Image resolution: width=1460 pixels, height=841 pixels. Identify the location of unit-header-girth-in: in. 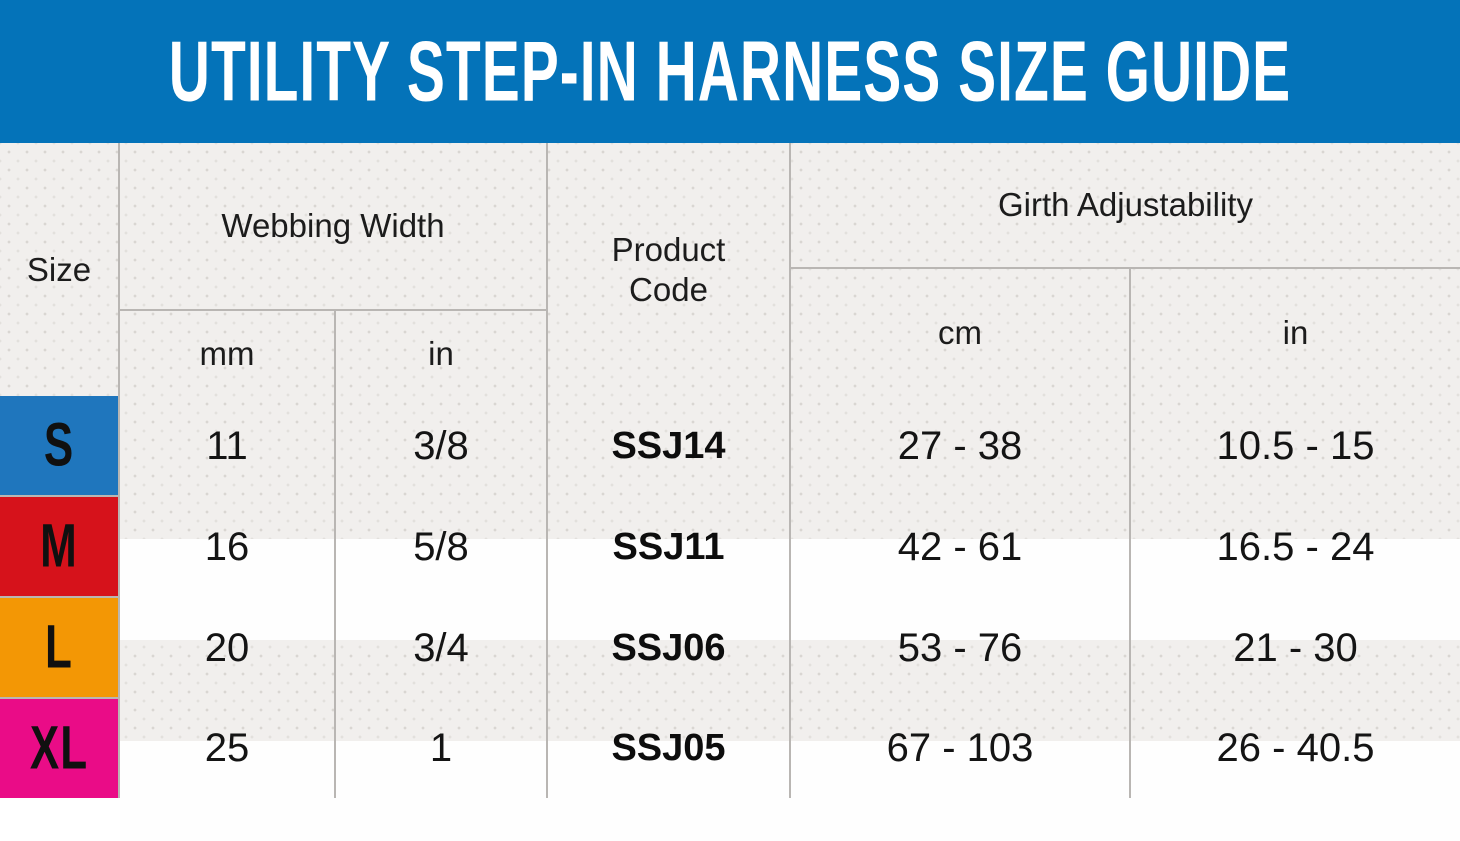
(1295, 332).